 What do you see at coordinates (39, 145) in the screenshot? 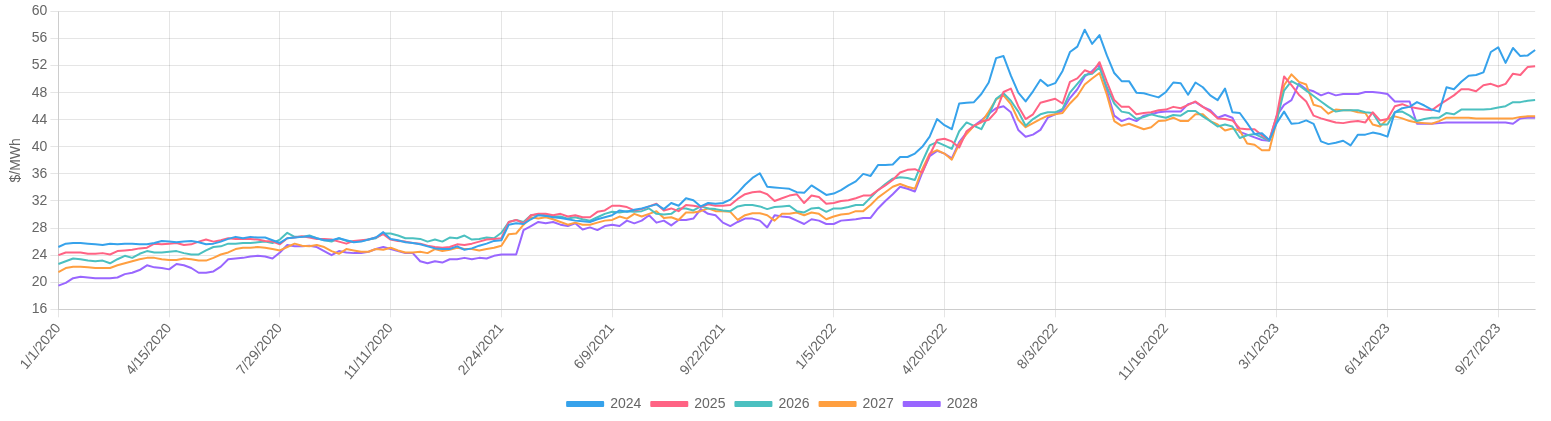
I see `y-tick-label: 40` at bounding box center [39, 145].